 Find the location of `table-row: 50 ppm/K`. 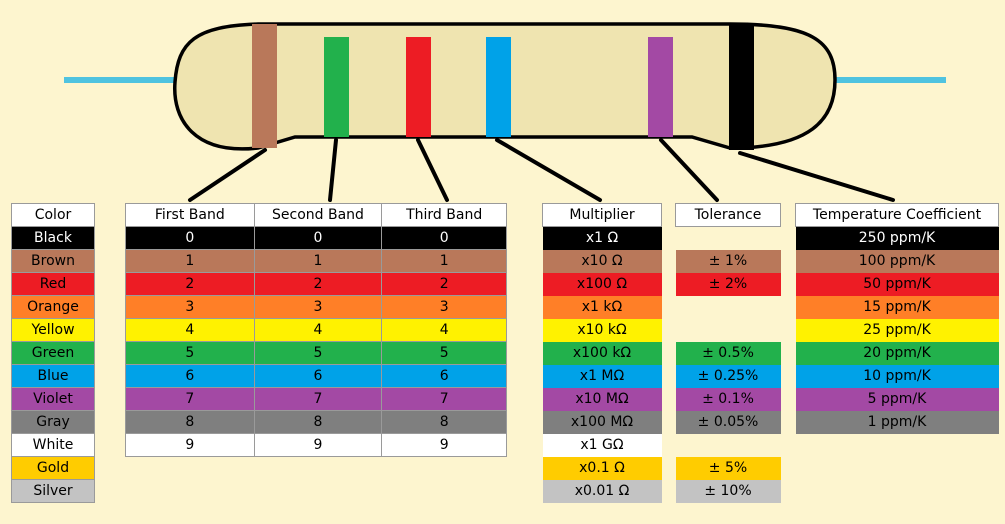

table-row: 50 ppm/K is located at coordinates (897, 284).